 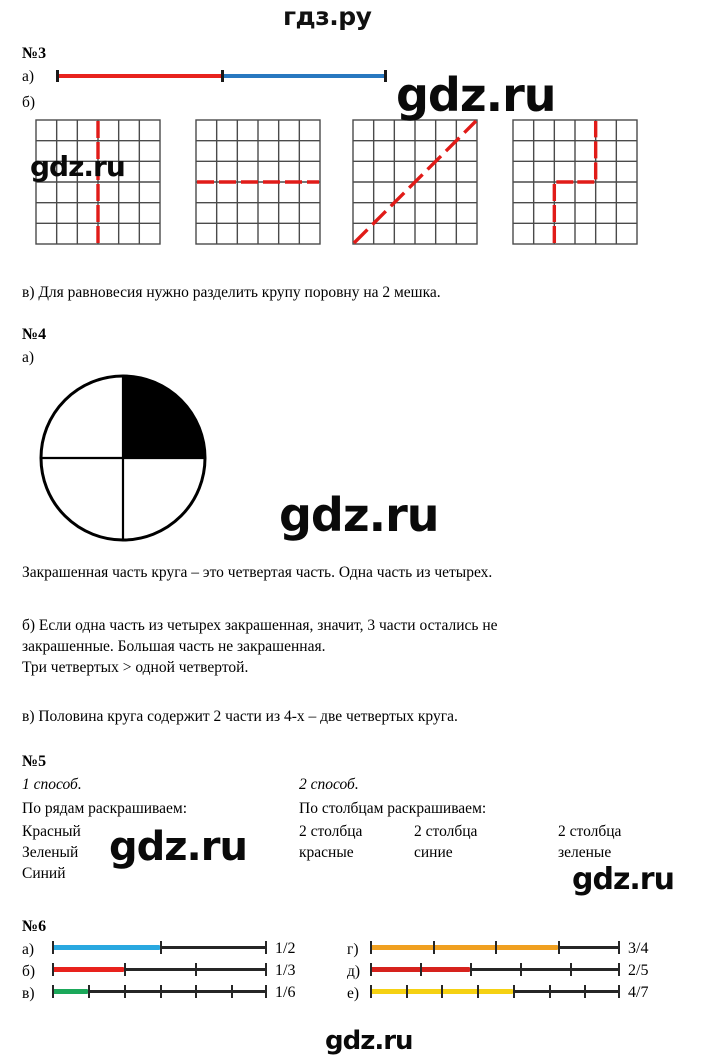 What do you see at coordinates (57, 76) in the screenshot?
I see `segment-tick-start` at bounding box center [57, 76].